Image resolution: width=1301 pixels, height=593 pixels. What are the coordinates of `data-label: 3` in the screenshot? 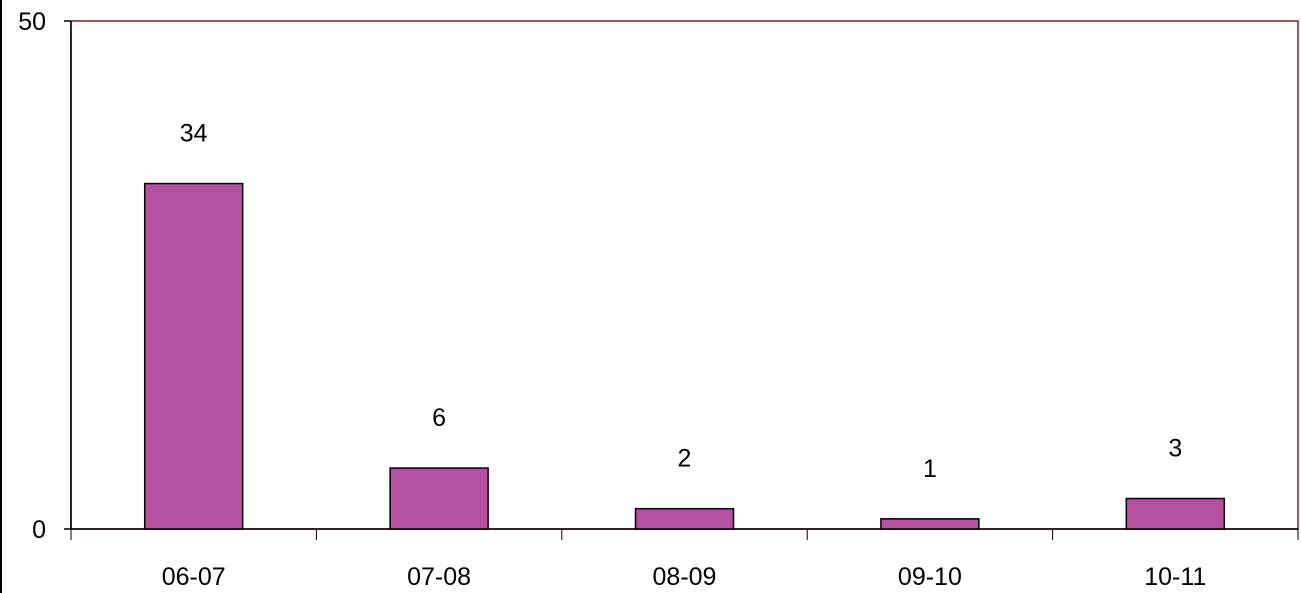 It's located at (1175, 449).